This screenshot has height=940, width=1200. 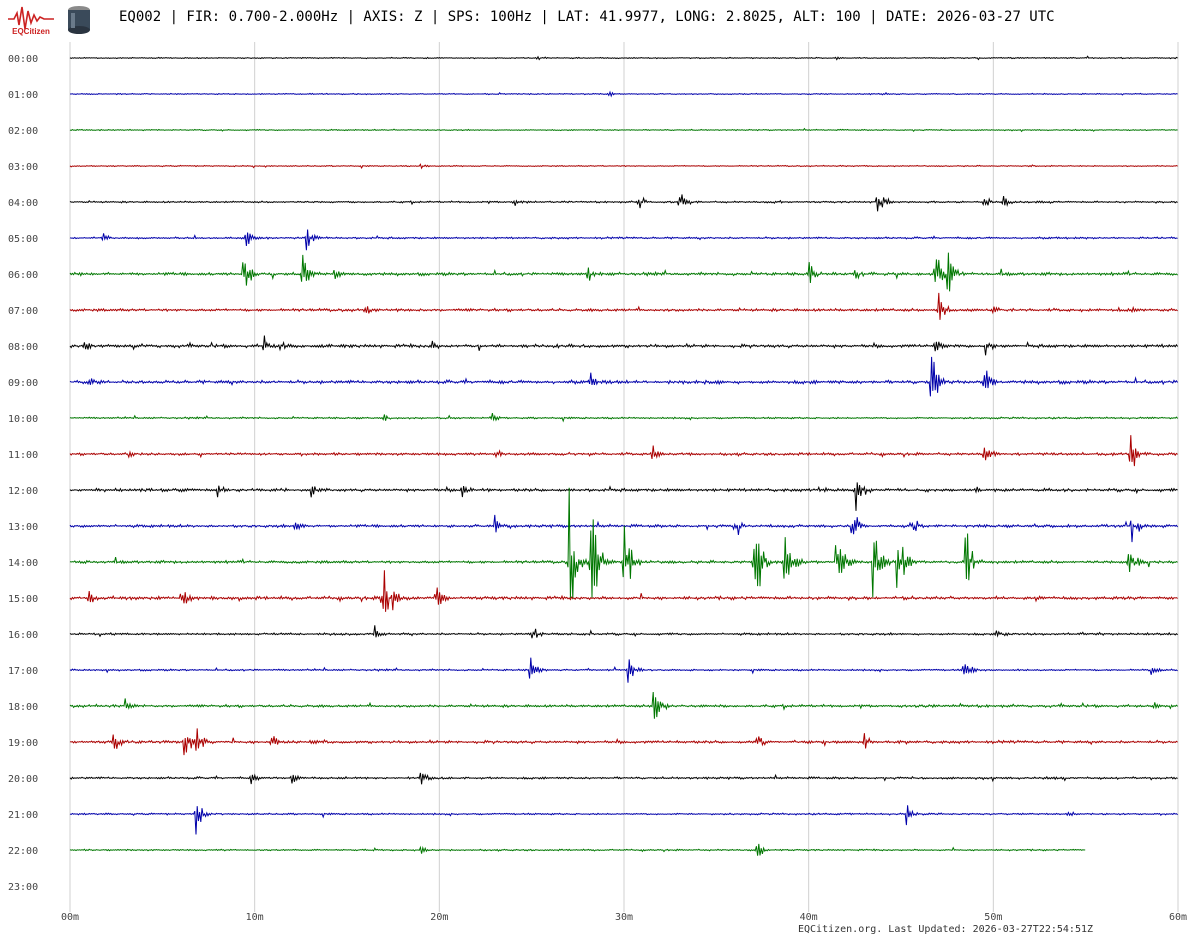 What do you see at coordinates (439, 917) in the screenshot?
I see `x-tick-label: 20m` at bounding box center [439, 917].